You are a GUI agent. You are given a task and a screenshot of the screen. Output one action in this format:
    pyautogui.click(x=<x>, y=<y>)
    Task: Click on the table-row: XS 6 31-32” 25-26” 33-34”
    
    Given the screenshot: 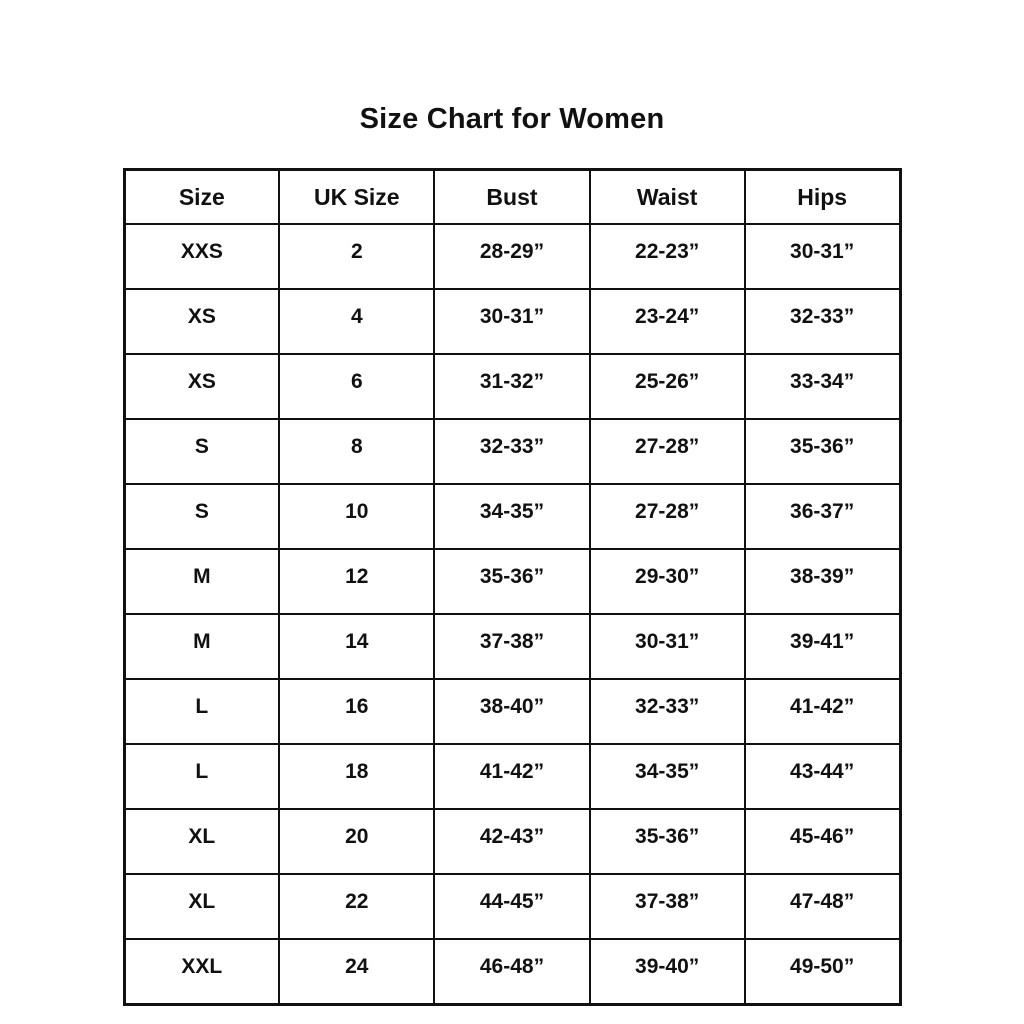 What is the action you would take?
    pyautogui.click(x=512, y=386)
    